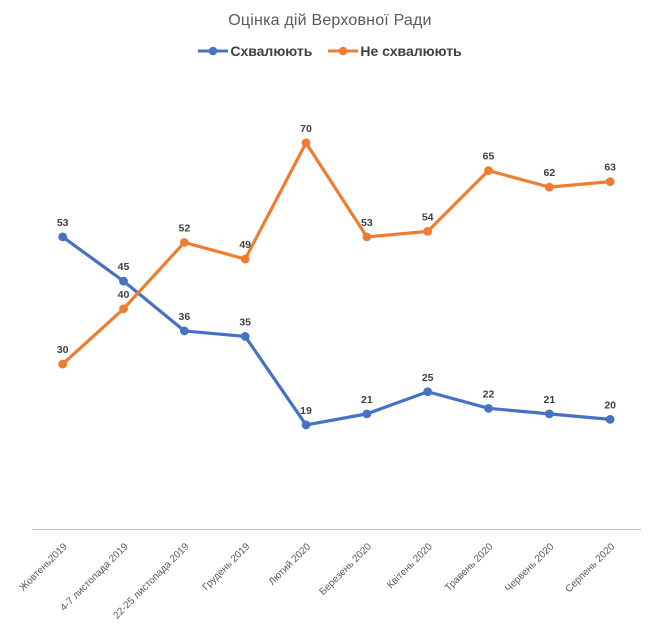 The height and width of the screenshot is (642, 660). What do you see at coordinates (63, 350) in the screenshot?
I see `data-point-label: 30` at bounding box center [63, 350].